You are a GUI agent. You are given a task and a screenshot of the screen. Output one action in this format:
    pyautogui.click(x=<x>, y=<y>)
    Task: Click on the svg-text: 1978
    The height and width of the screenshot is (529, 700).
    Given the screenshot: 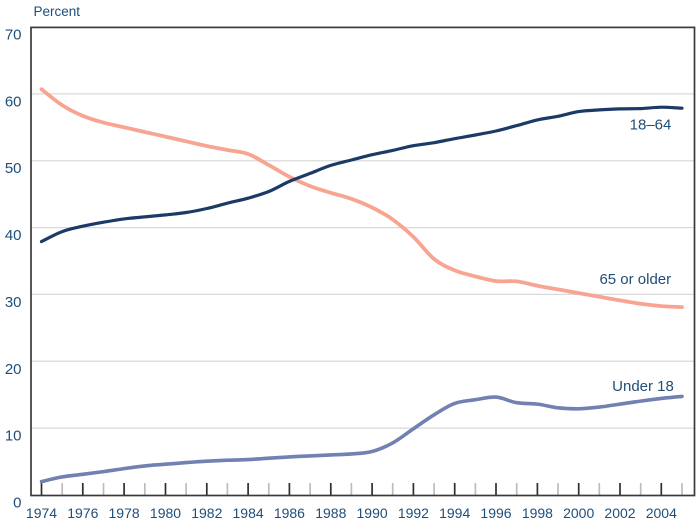 What is the action you would take?
    pyautogui.click(x=124, y=513)
    